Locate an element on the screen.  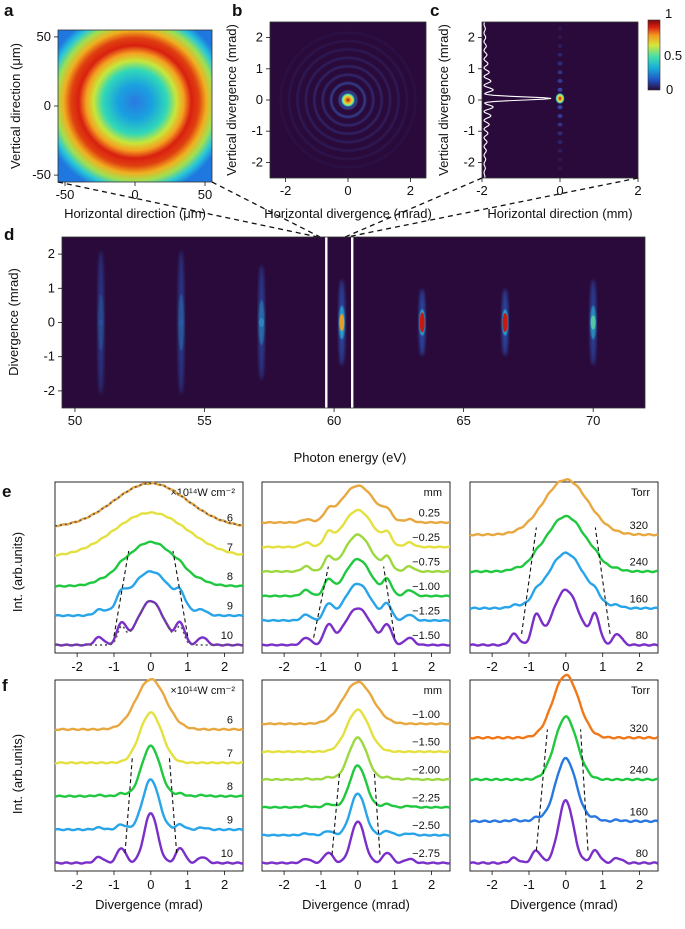
connector-c-left is located at coordinates (413, 207).